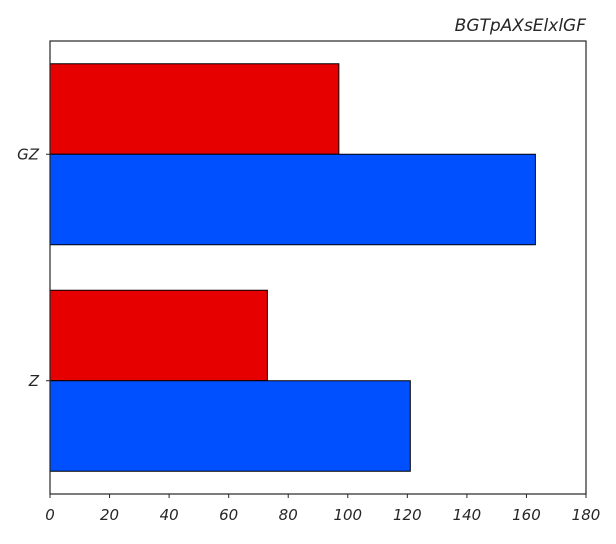 This screenshot has width=616, height=544. What do you see at coordinates (28, 154) in the screenshot?
I see `y-tick-label: GZ` at bounding box center [28, 154].